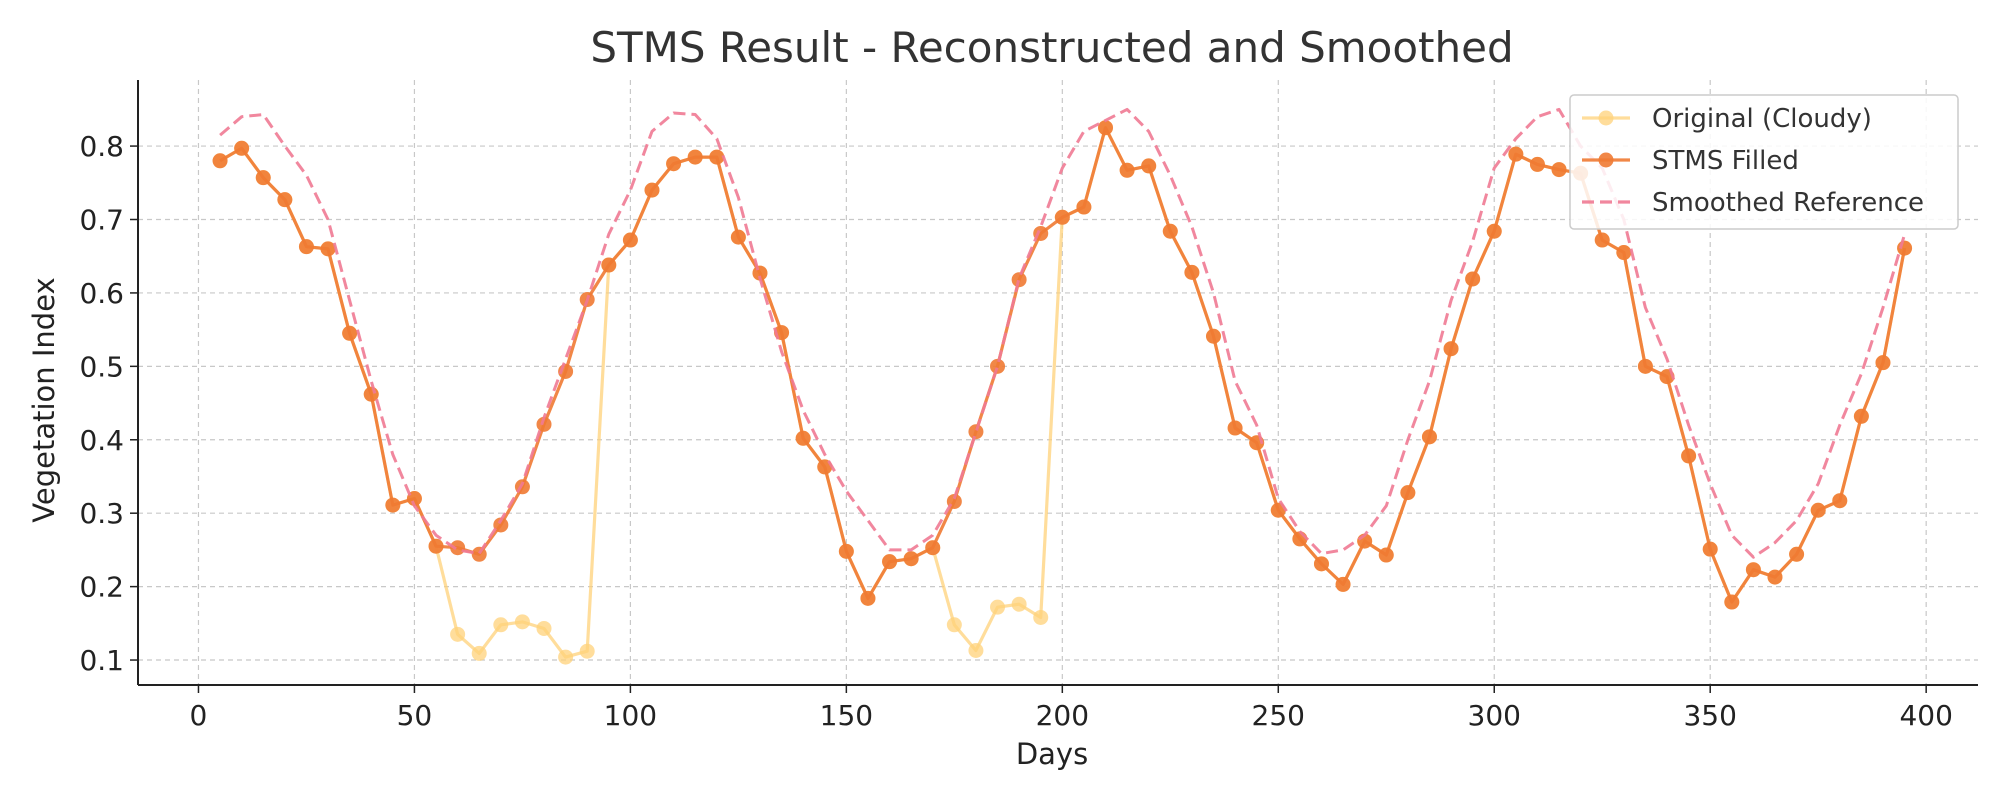 The width and height of the screenshot is (2000, 800). I want to click on x-tick-label: 0, so click(199, 715).